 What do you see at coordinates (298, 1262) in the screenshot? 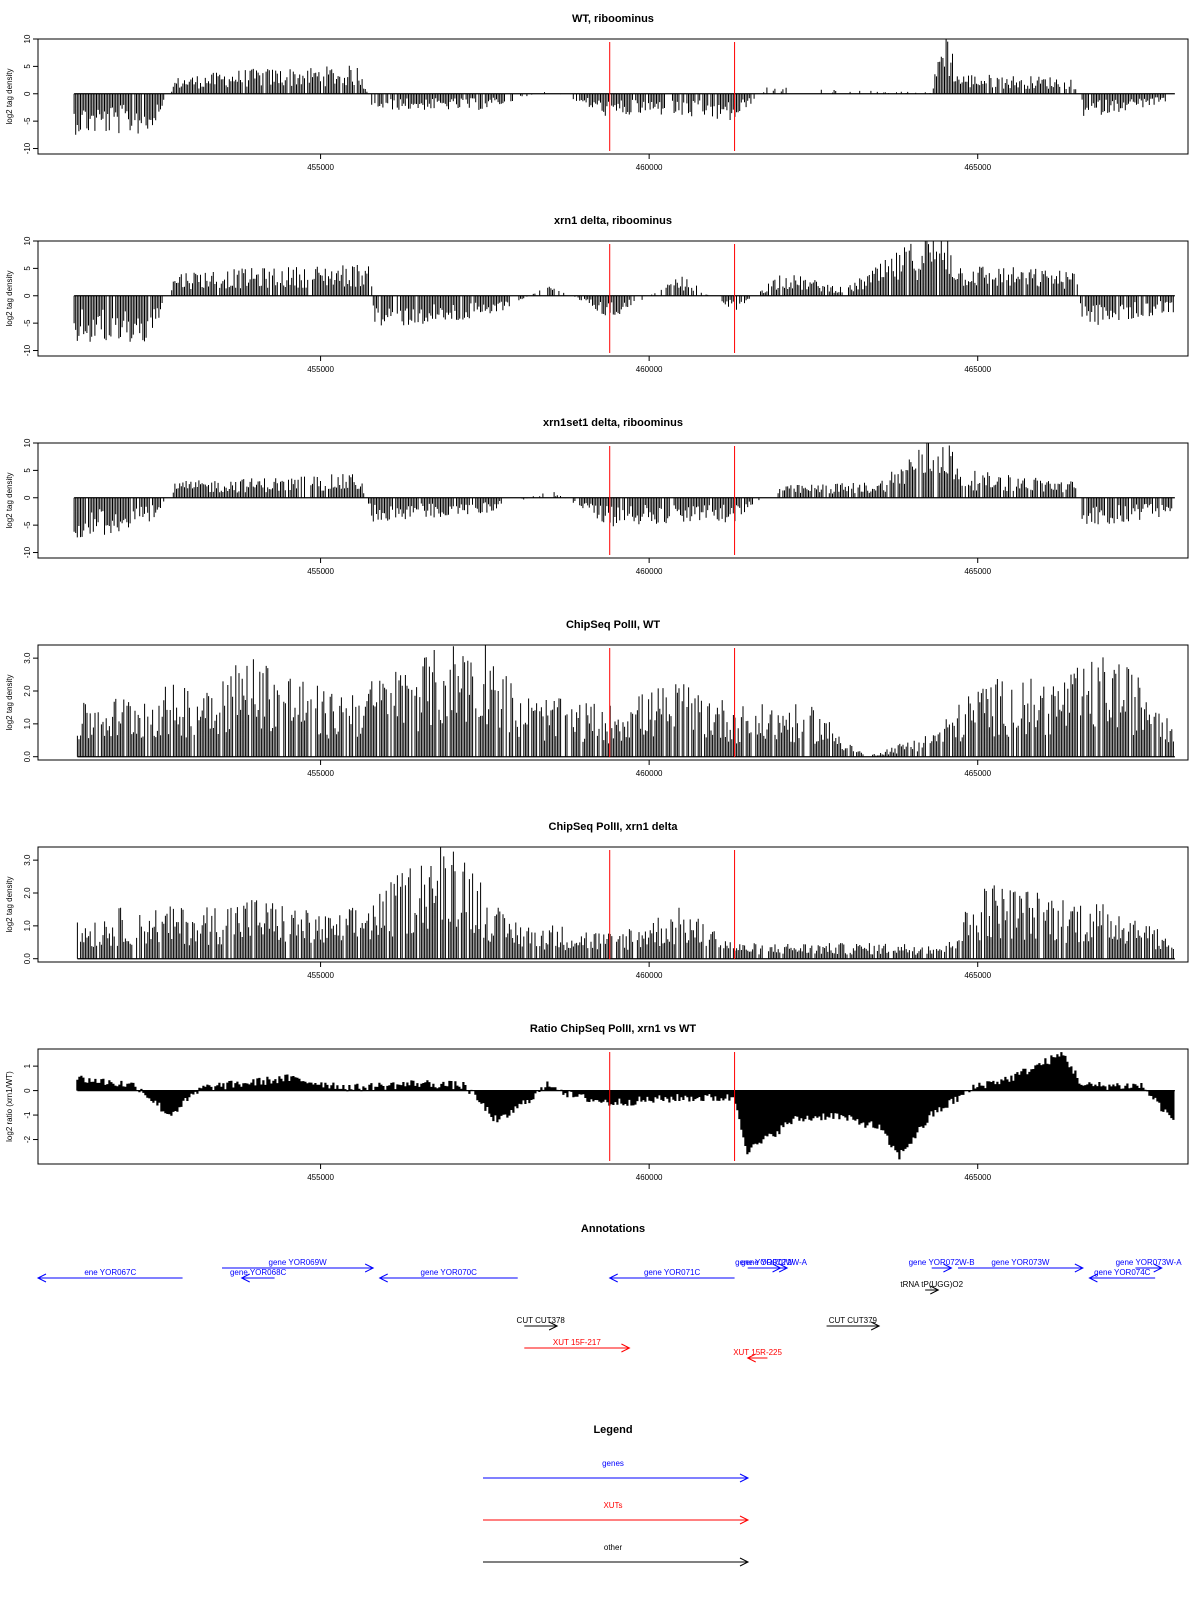
I see `feature-label: gene YOR069W` at bounding box center [298, 1262].